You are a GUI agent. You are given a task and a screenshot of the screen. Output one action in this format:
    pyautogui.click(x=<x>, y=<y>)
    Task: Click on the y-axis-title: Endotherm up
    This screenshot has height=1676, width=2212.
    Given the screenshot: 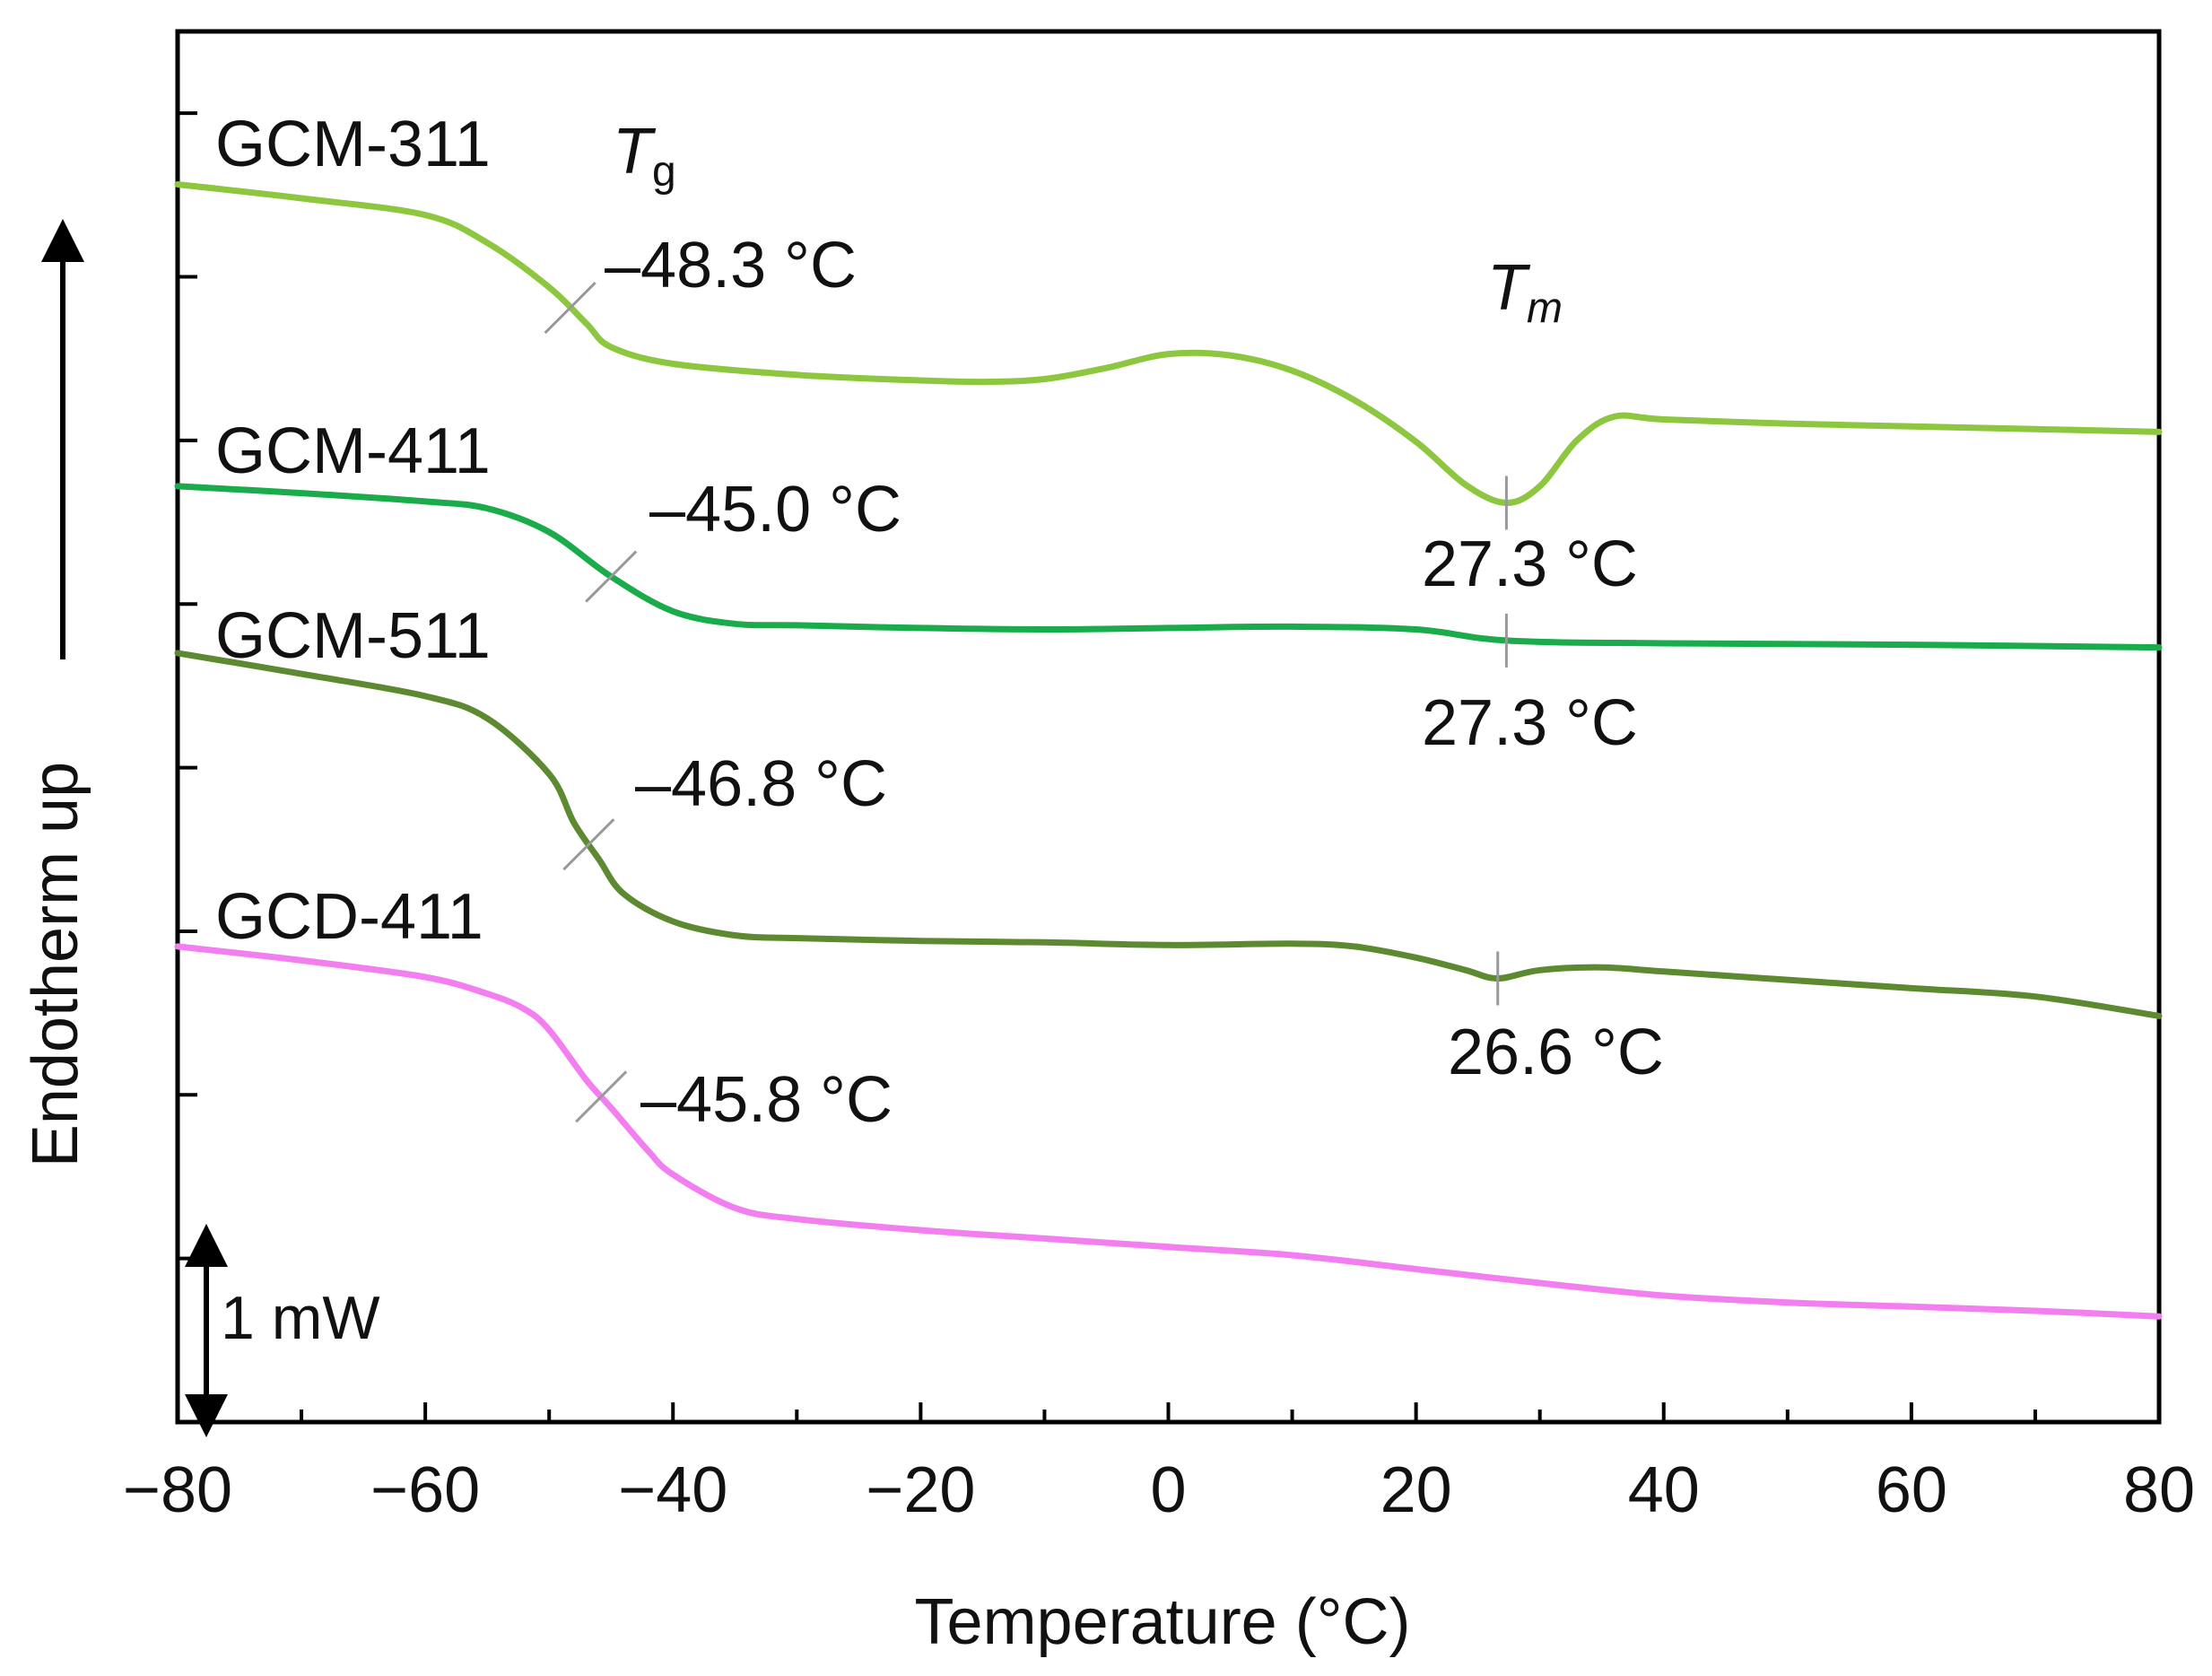 What is the action you would take?
    pyautogui.click(x=55, y=964)
    